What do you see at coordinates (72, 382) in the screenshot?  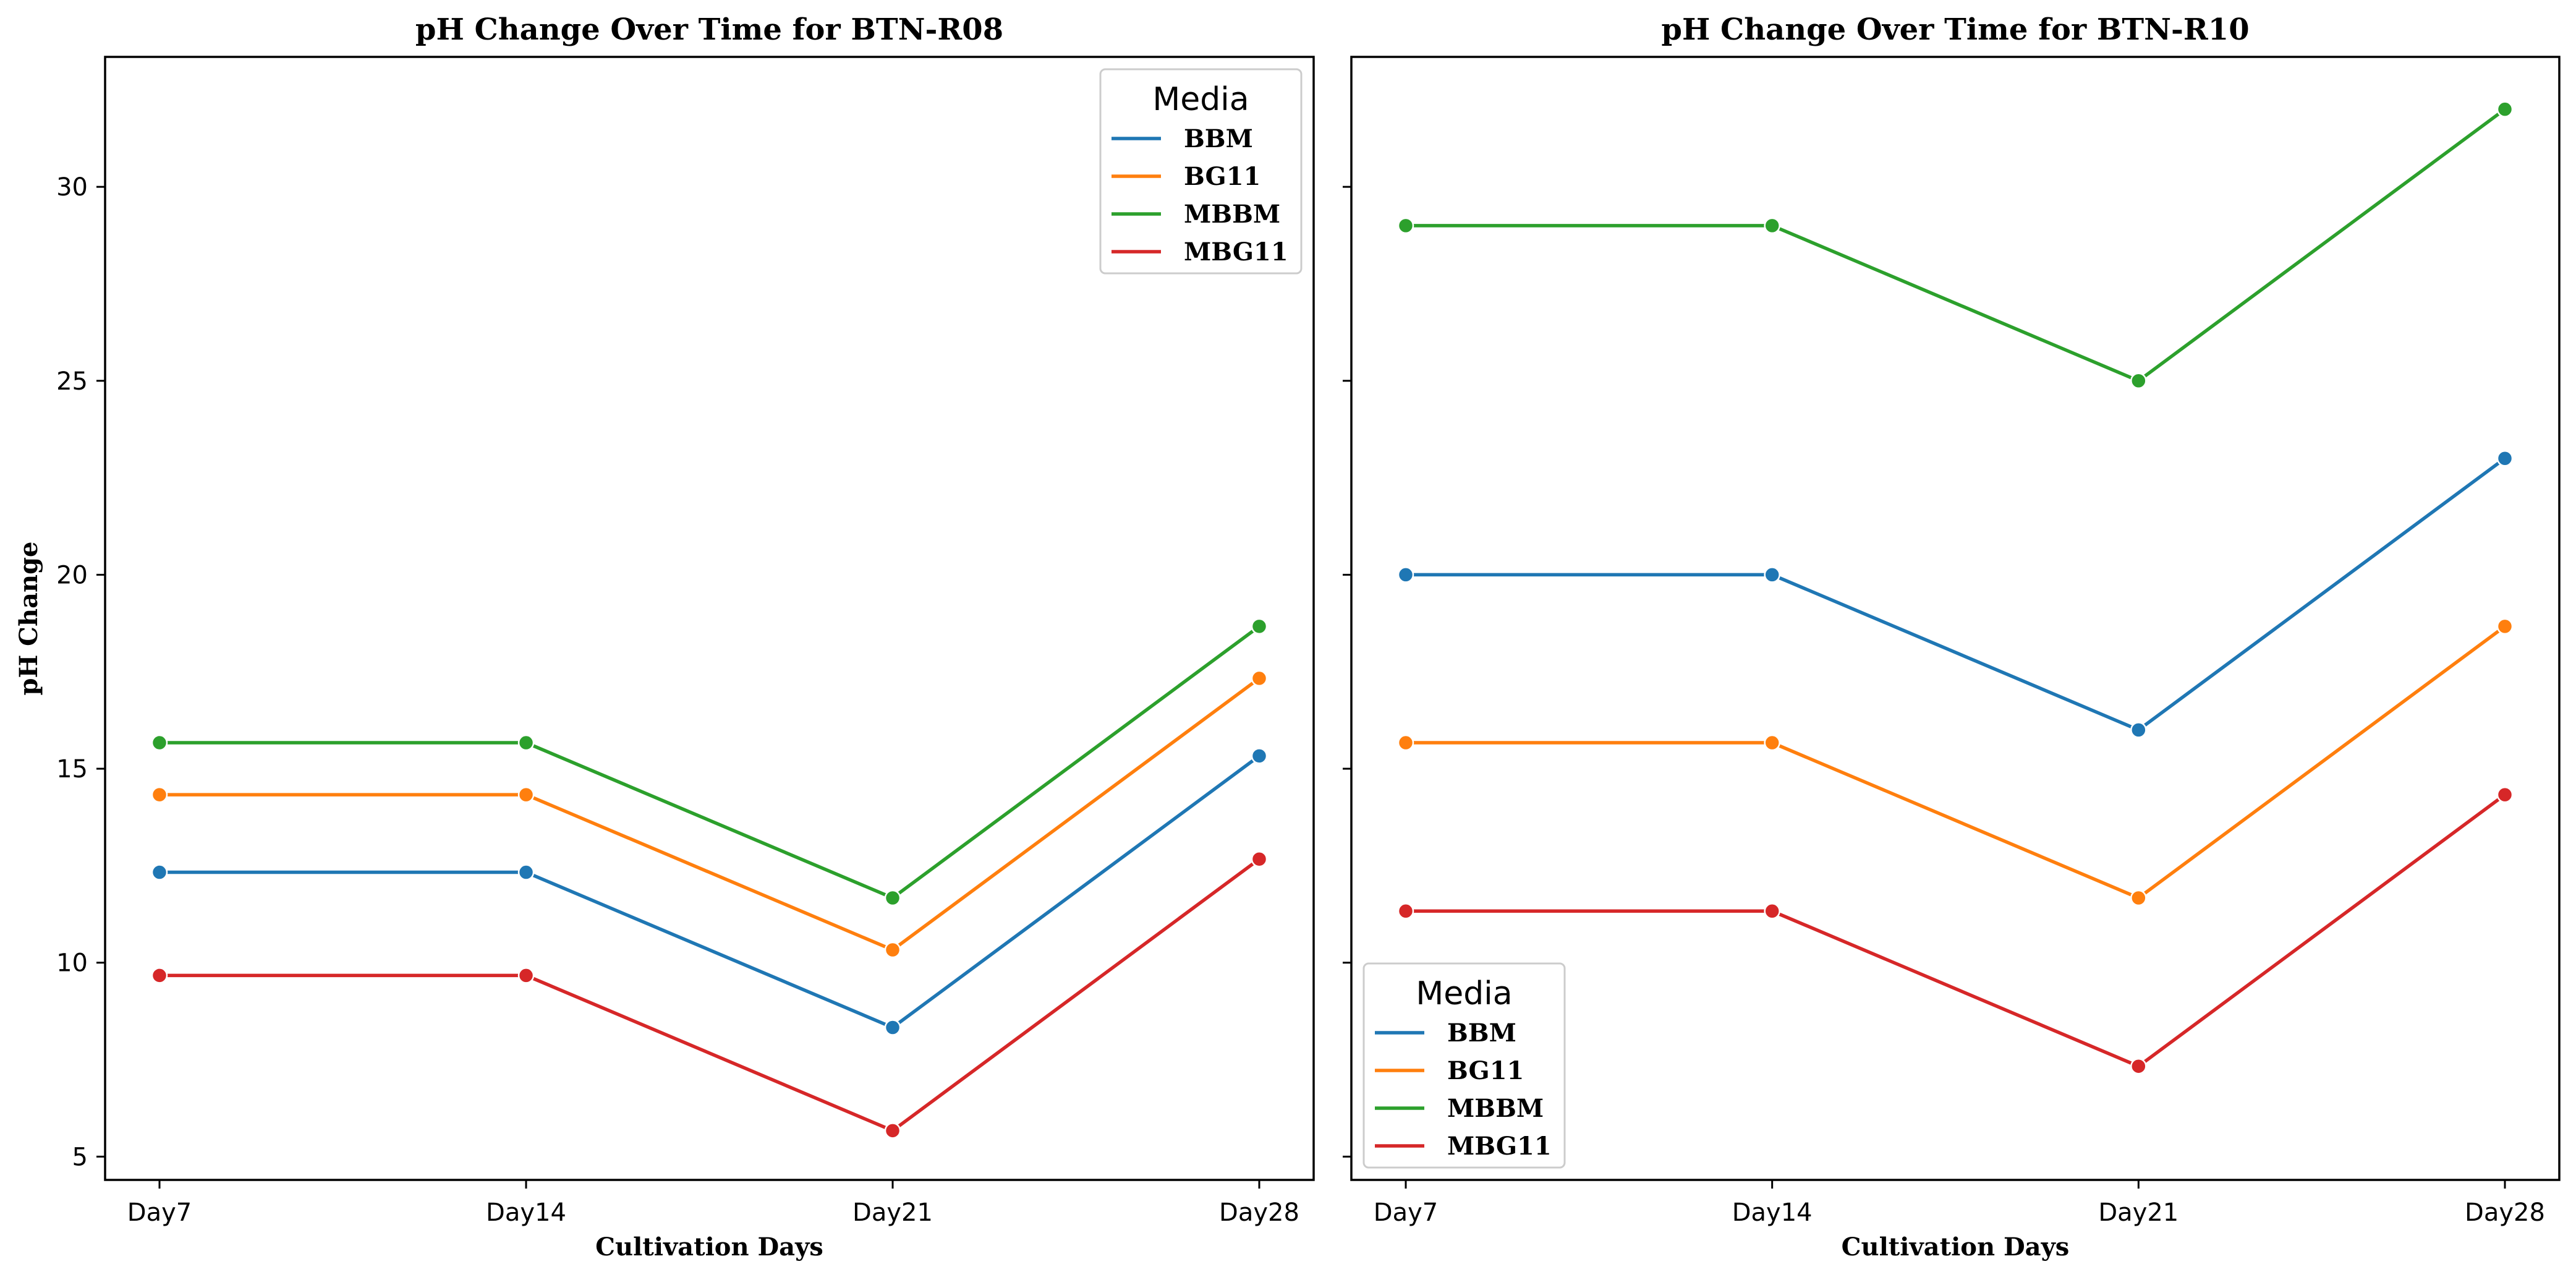 I see `y-tick-label: 25` at bounding box center [72, 382].